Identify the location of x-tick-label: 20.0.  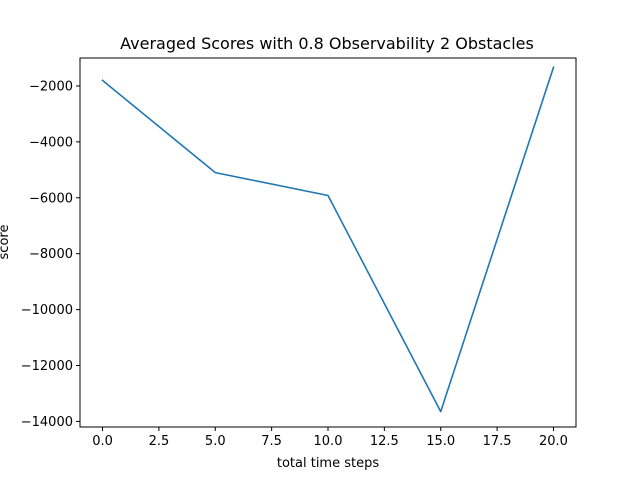
(553, 441).